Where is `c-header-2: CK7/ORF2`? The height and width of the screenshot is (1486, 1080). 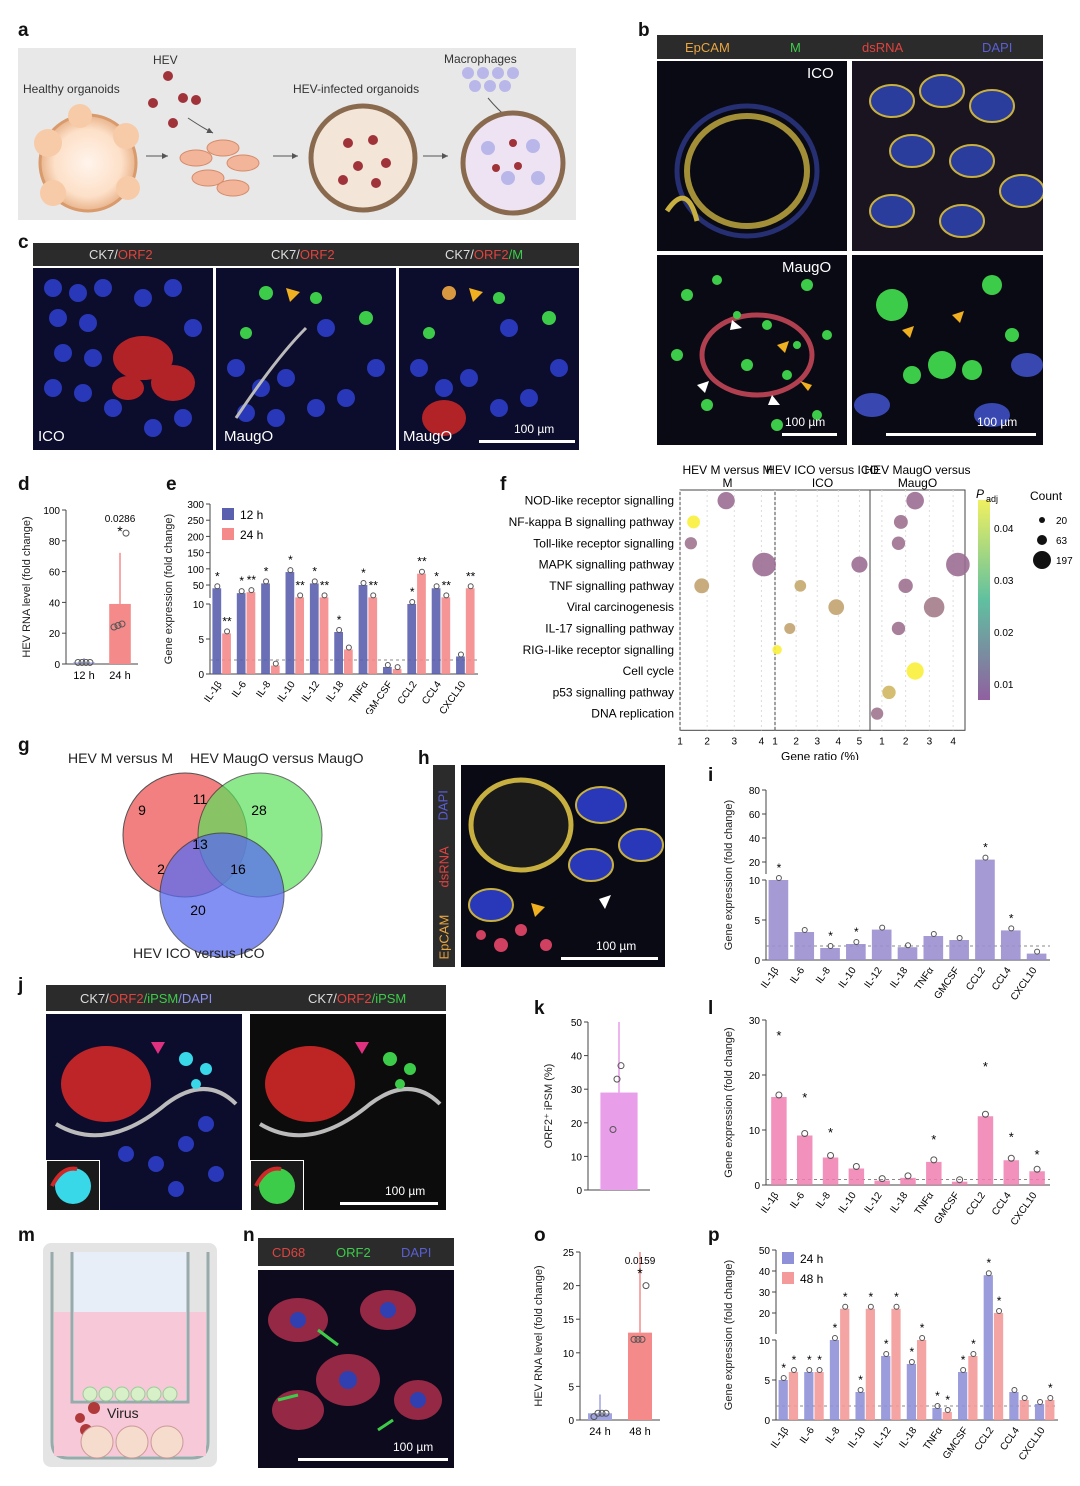 c-header-2: CK7/ORF2 is located at coordinates (303, 254).